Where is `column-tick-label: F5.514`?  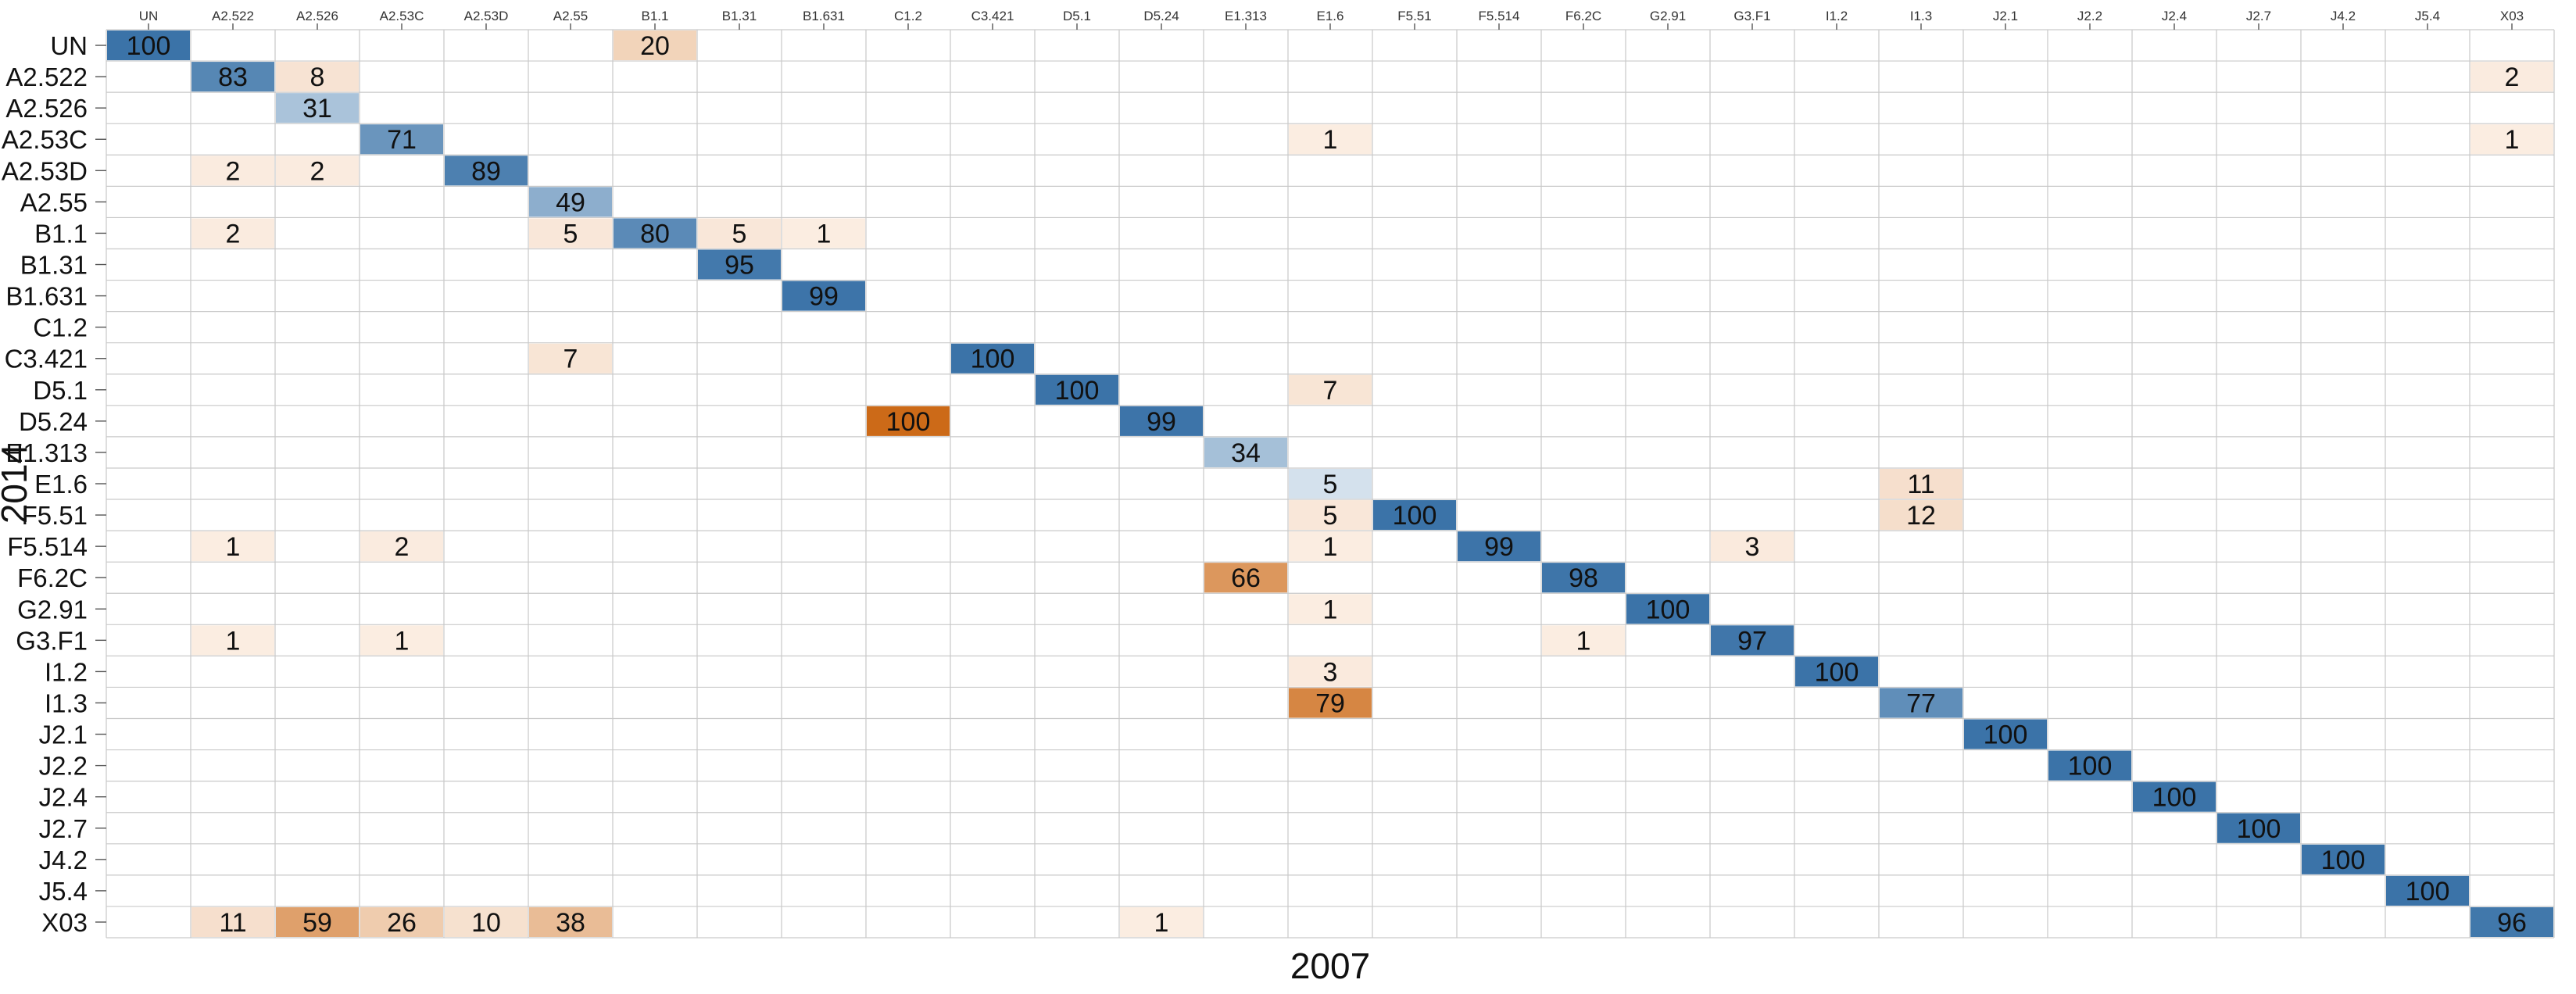 column-tick-label: F5.514 is located at coordinates (1499, 16).